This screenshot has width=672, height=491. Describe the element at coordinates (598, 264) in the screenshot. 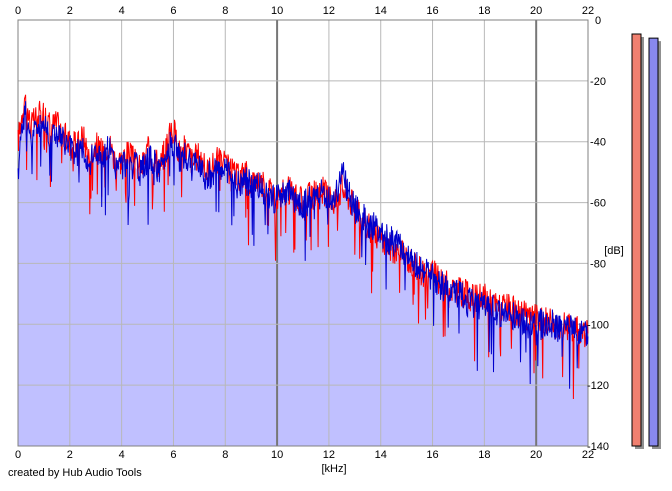

I see `y-tick-label: -80` at that location.